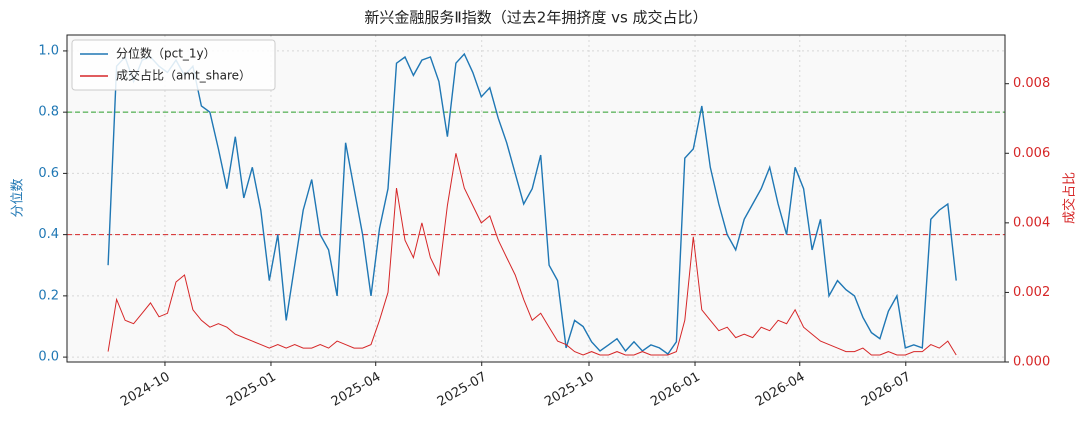  Describe the element at coordinates (145, 390) in the screenshot. I see `x-tick-label: 2024-10` at that location.